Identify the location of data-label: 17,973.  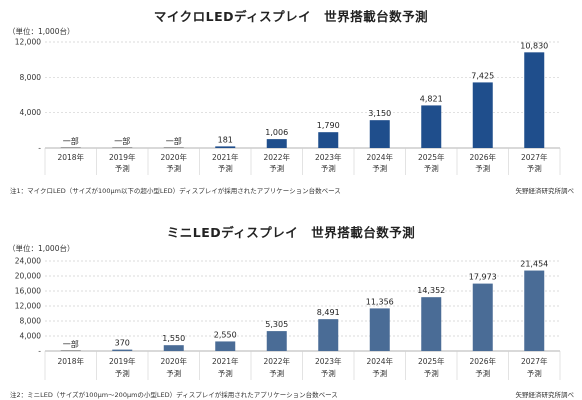
(483, 277).